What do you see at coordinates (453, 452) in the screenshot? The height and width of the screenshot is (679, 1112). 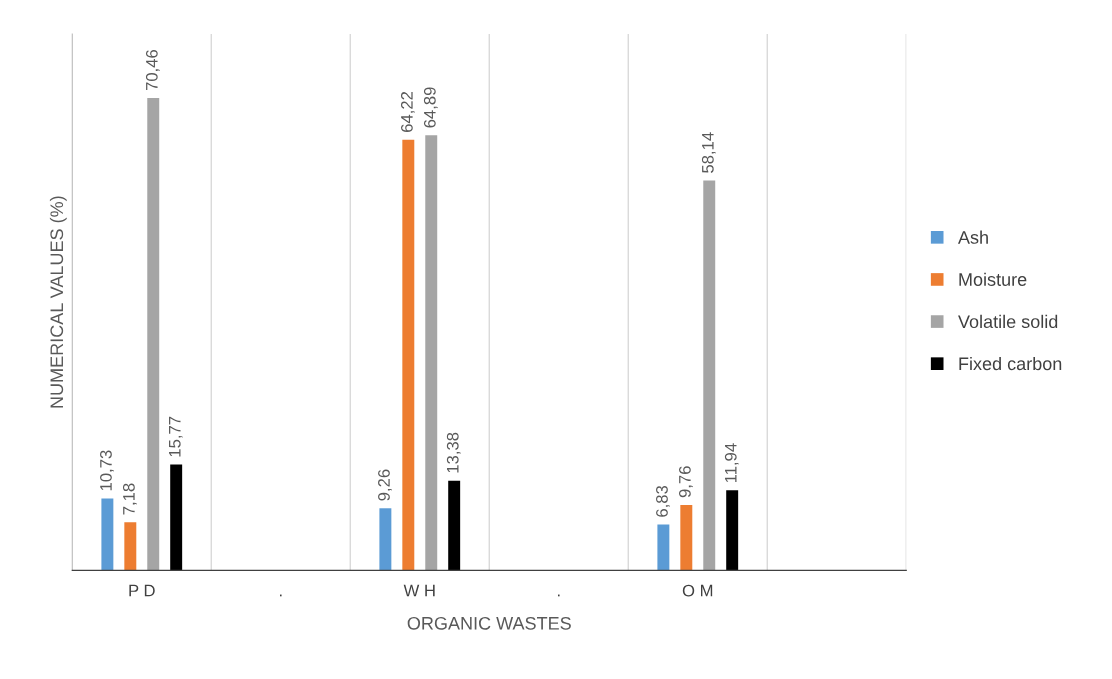 I see `data-label: 13,38` at bounding box center [453, 452].